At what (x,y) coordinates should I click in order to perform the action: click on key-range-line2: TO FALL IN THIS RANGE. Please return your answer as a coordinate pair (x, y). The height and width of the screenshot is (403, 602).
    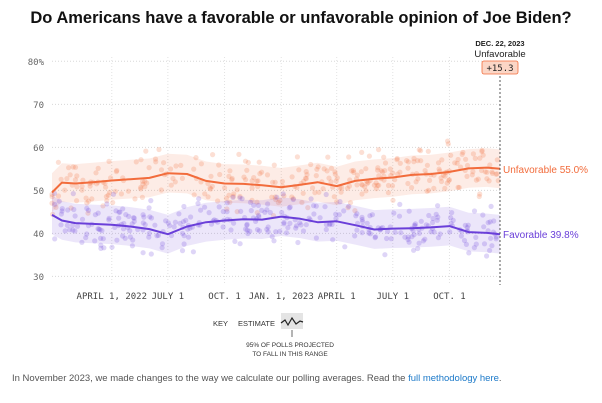
    Looking at the image, I should click on (290, 354).